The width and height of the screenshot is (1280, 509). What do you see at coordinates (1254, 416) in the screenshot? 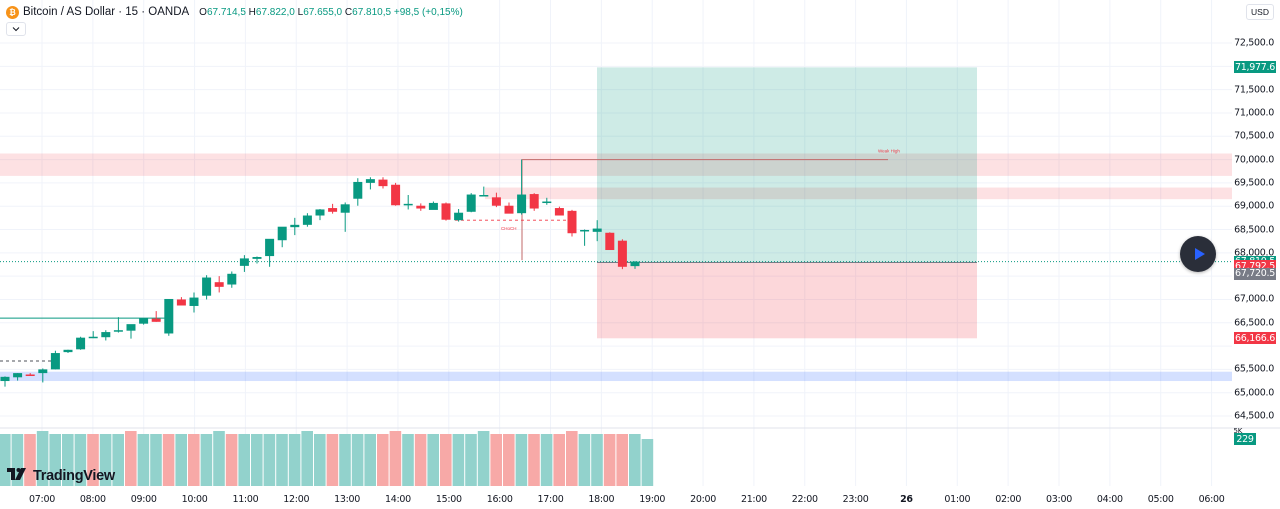
I see `price-axis-label: 64,500.0` at bounding box center [1254, 416].